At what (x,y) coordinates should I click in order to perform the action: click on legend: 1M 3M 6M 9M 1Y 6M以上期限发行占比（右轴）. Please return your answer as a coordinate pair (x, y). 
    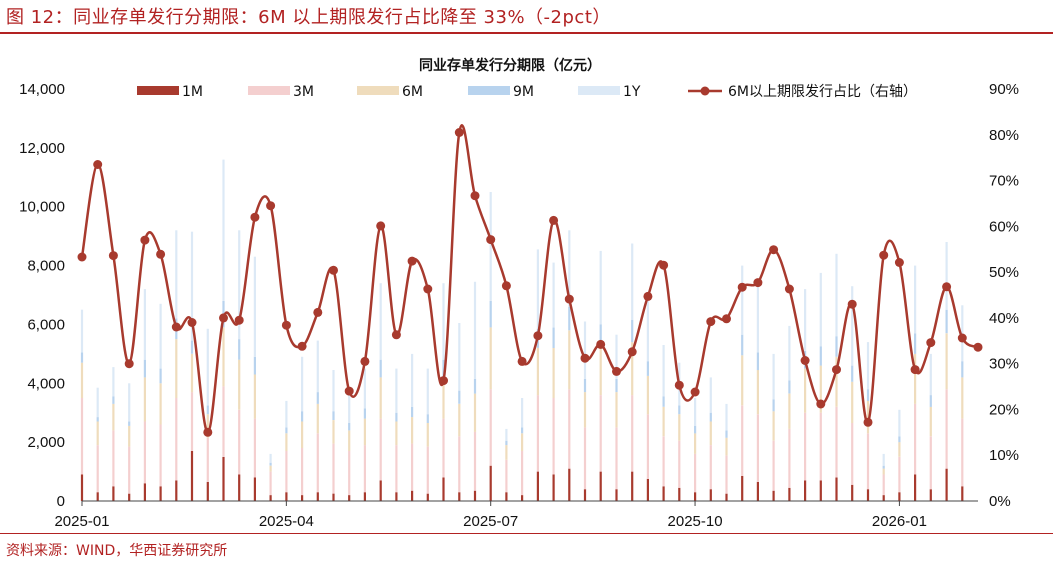
    Looking at the image, I should click on (527, 92).